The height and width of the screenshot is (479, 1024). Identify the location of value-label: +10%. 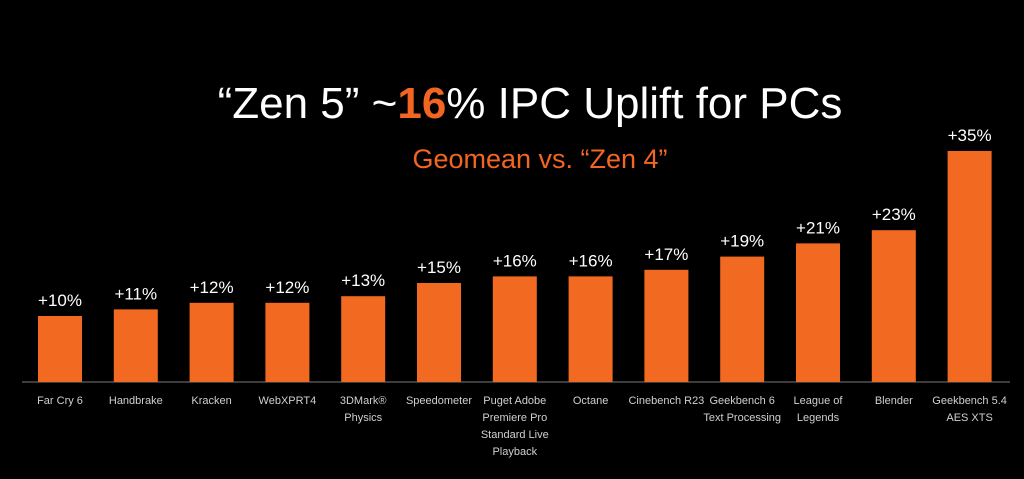
(60, 300).